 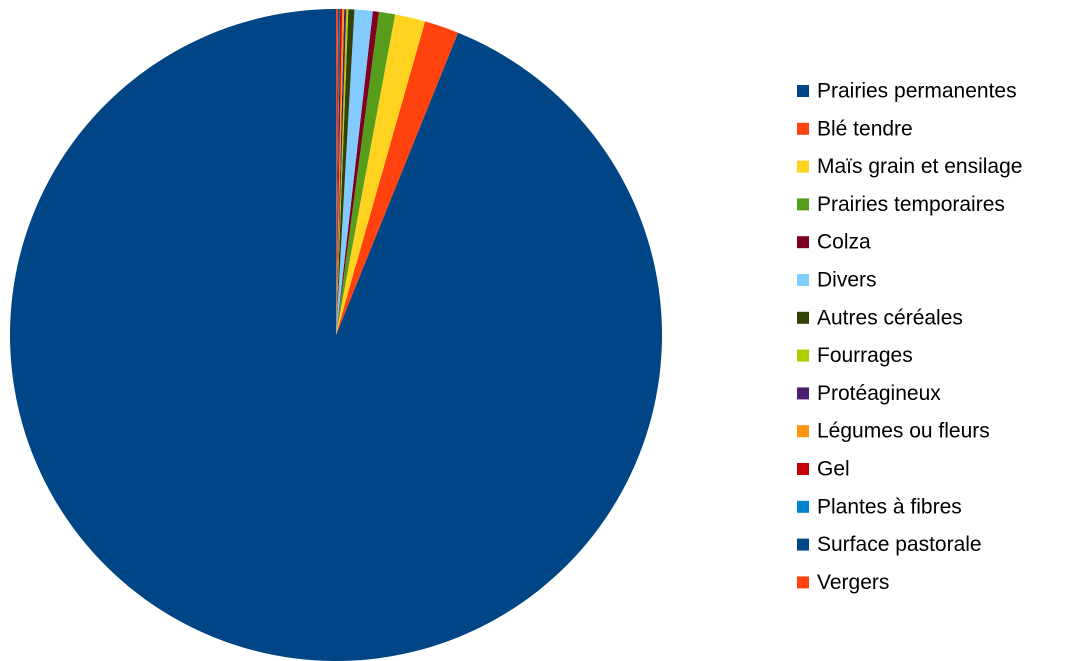 I want to click on legend-label: Plantes à fibres, so click(x=889, y=506).